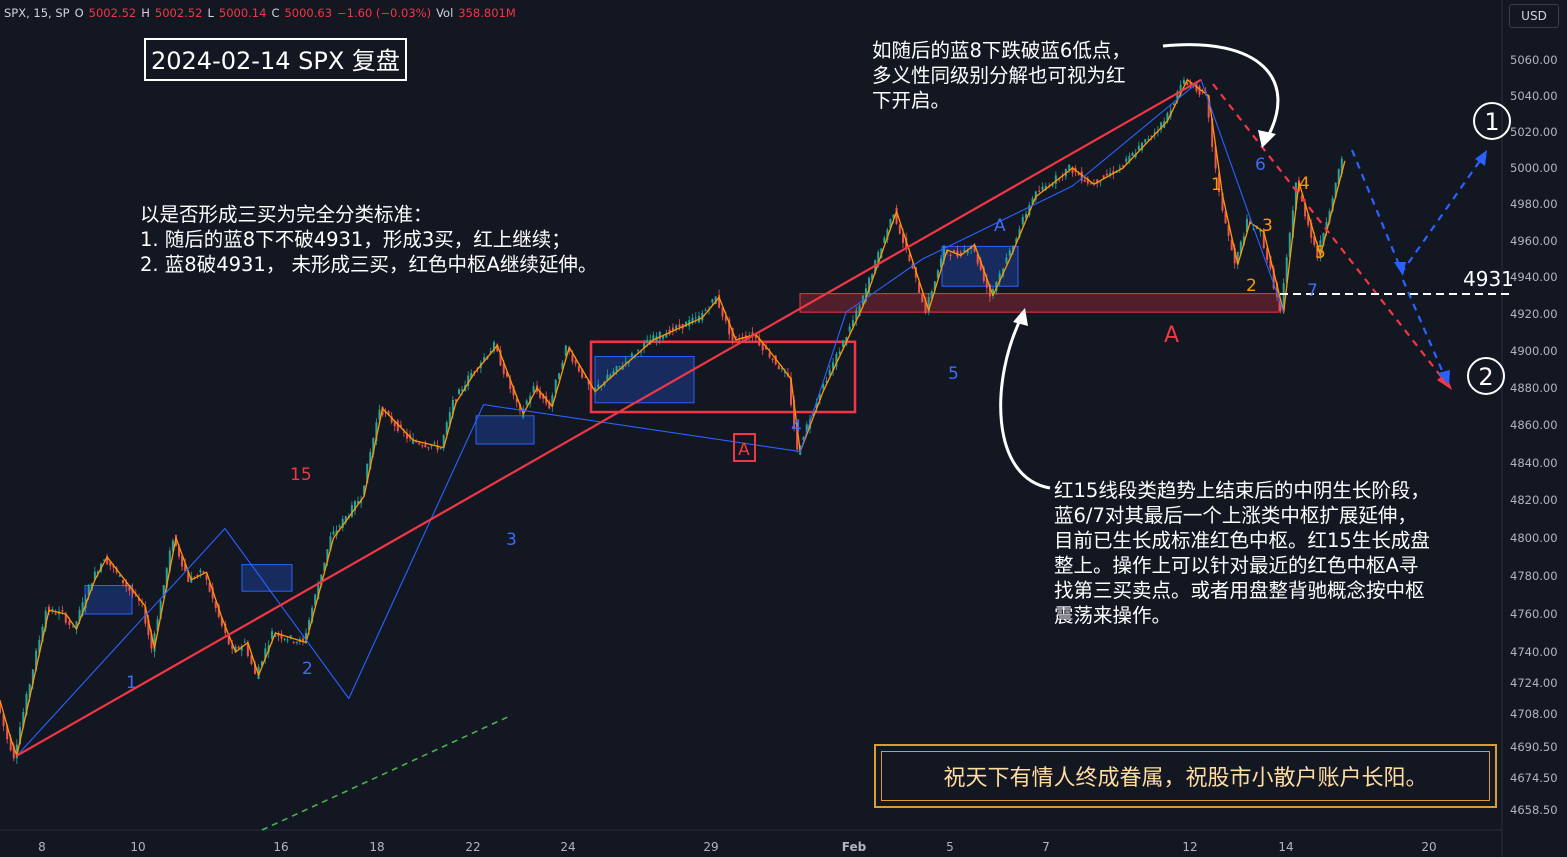 Image resolution: width=1567 pixels, height=857 pixels. What do you see at coordinates (137, 847) in the screenshot?
I see `time-tick-label: 10` at bounding box center [137, 847].